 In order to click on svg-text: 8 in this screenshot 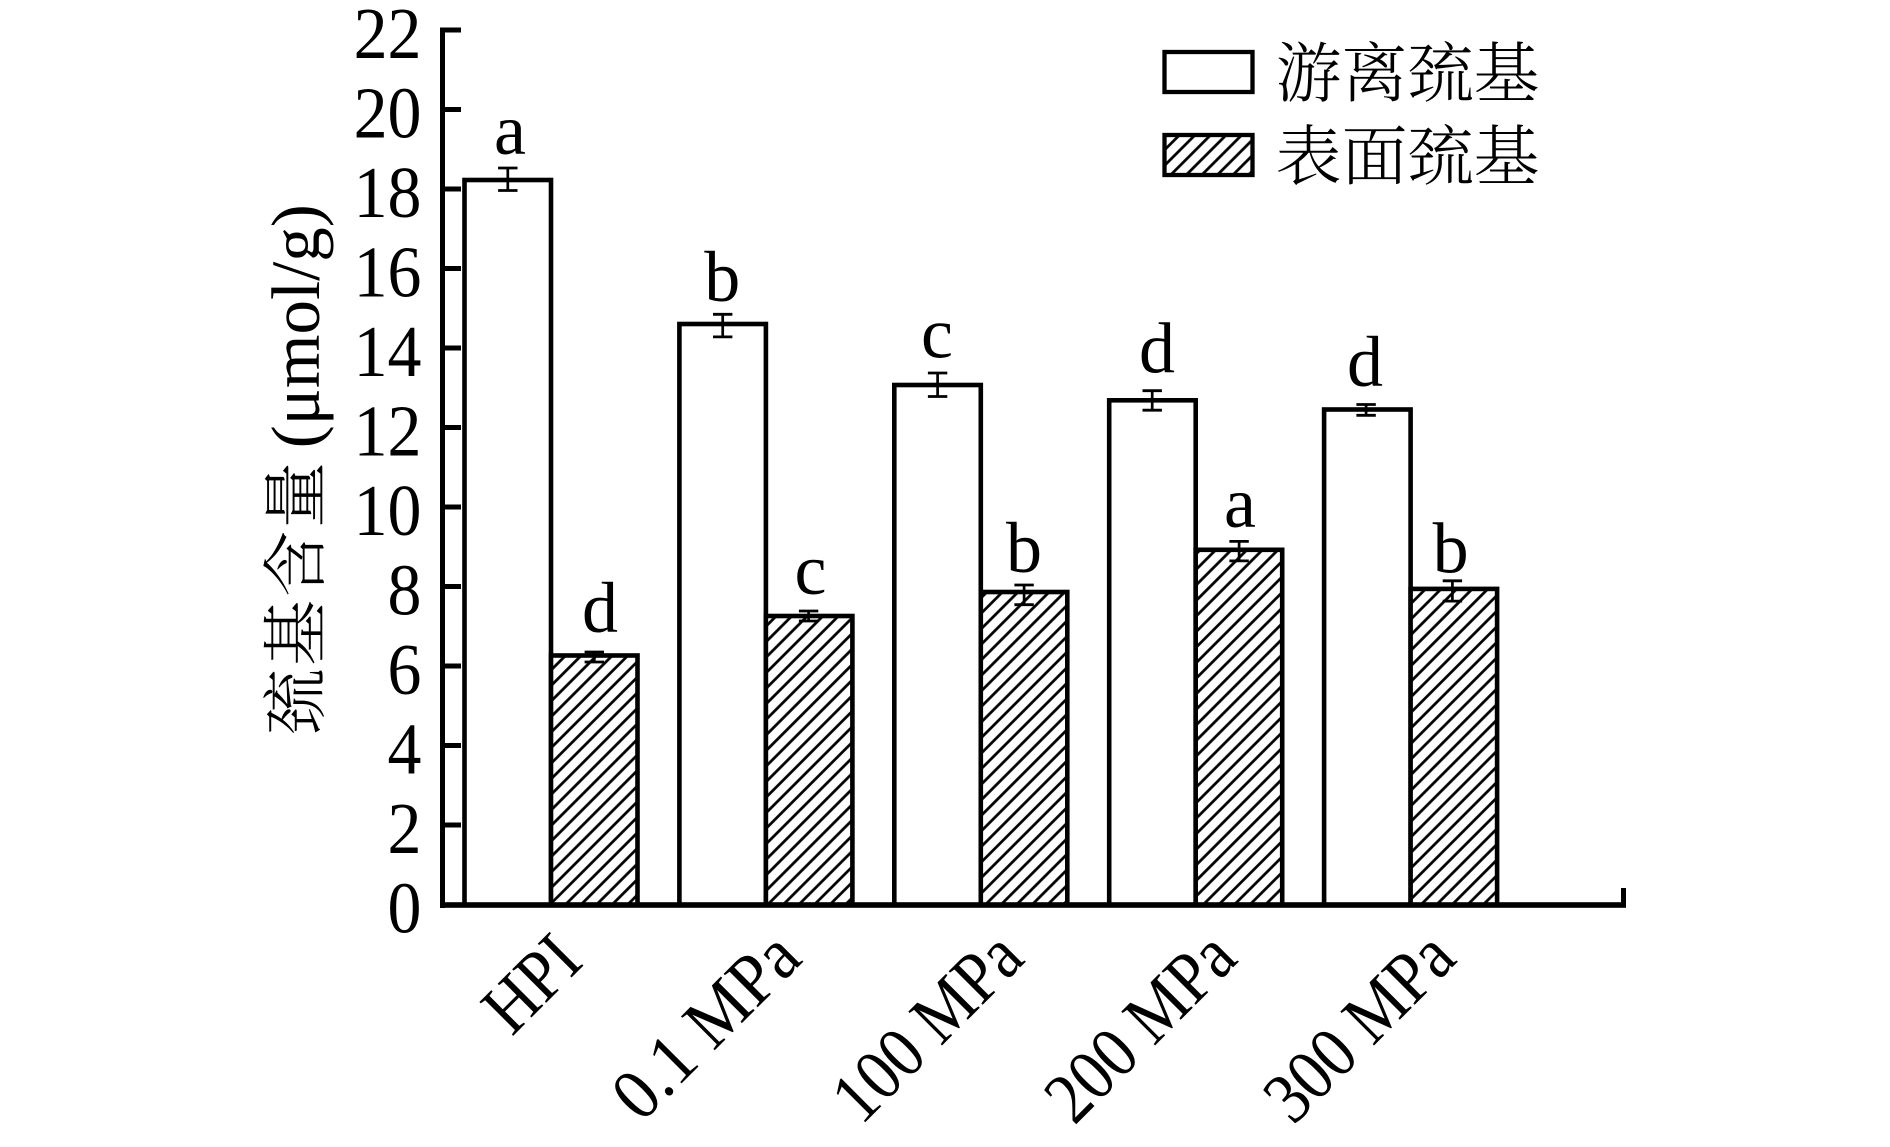, I will do `click(405, 590)`.